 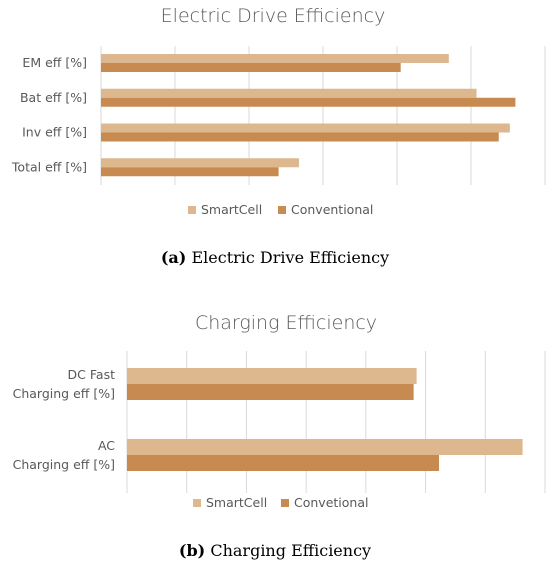 What do you see at coordinates (64, 384) in the screenshot?
I see `chart-b-category-label: DC Fast Charging eff [%]` at bounding box center [64, 384].